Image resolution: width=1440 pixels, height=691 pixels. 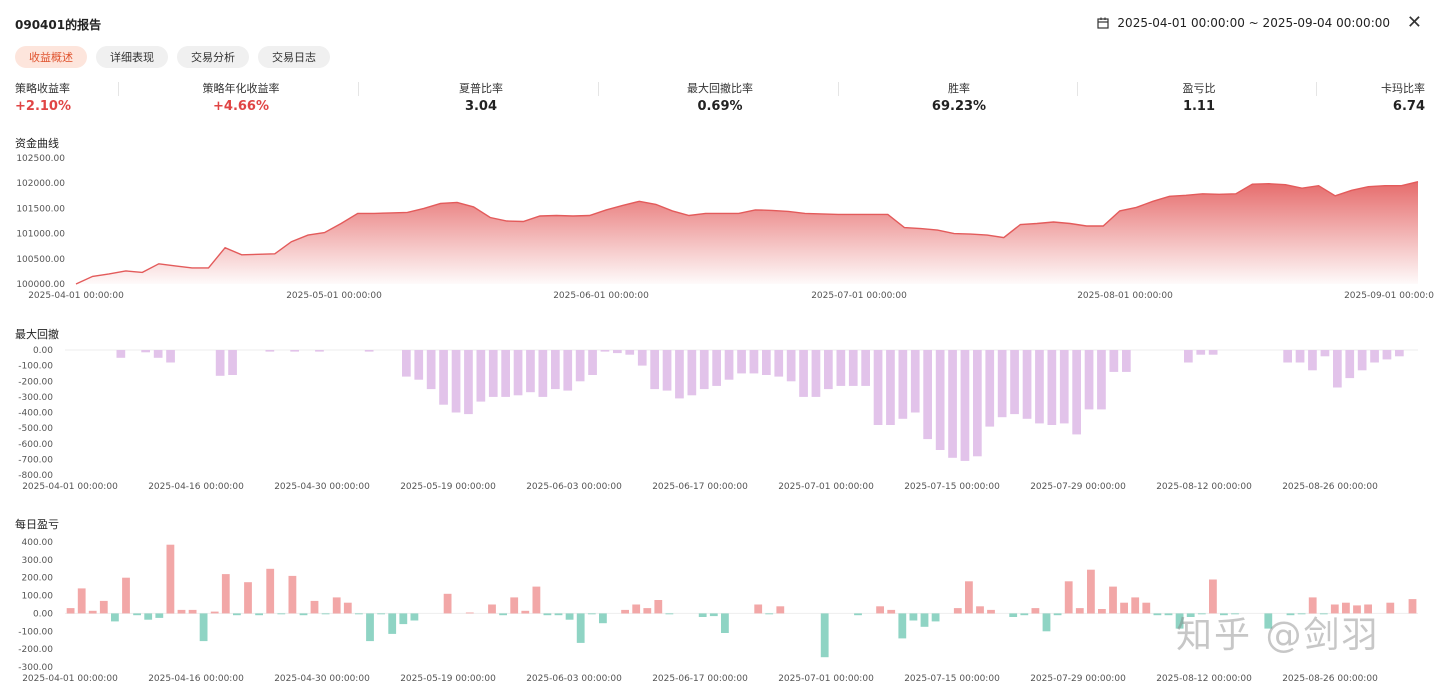 I want to click on y-tick-label: -300.00, so click(x=35, y=668).